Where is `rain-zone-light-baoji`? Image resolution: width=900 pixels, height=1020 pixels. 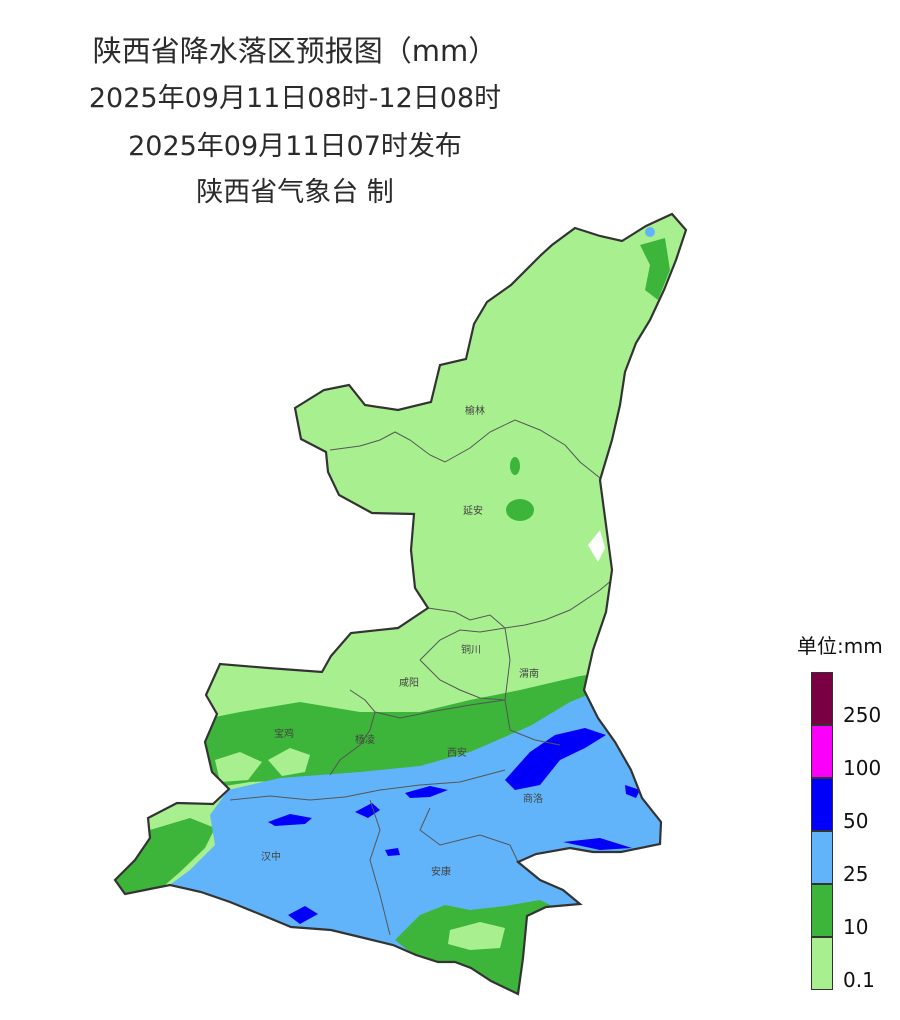
rain-zone-light-baoji is located at coordinates (289, 762).